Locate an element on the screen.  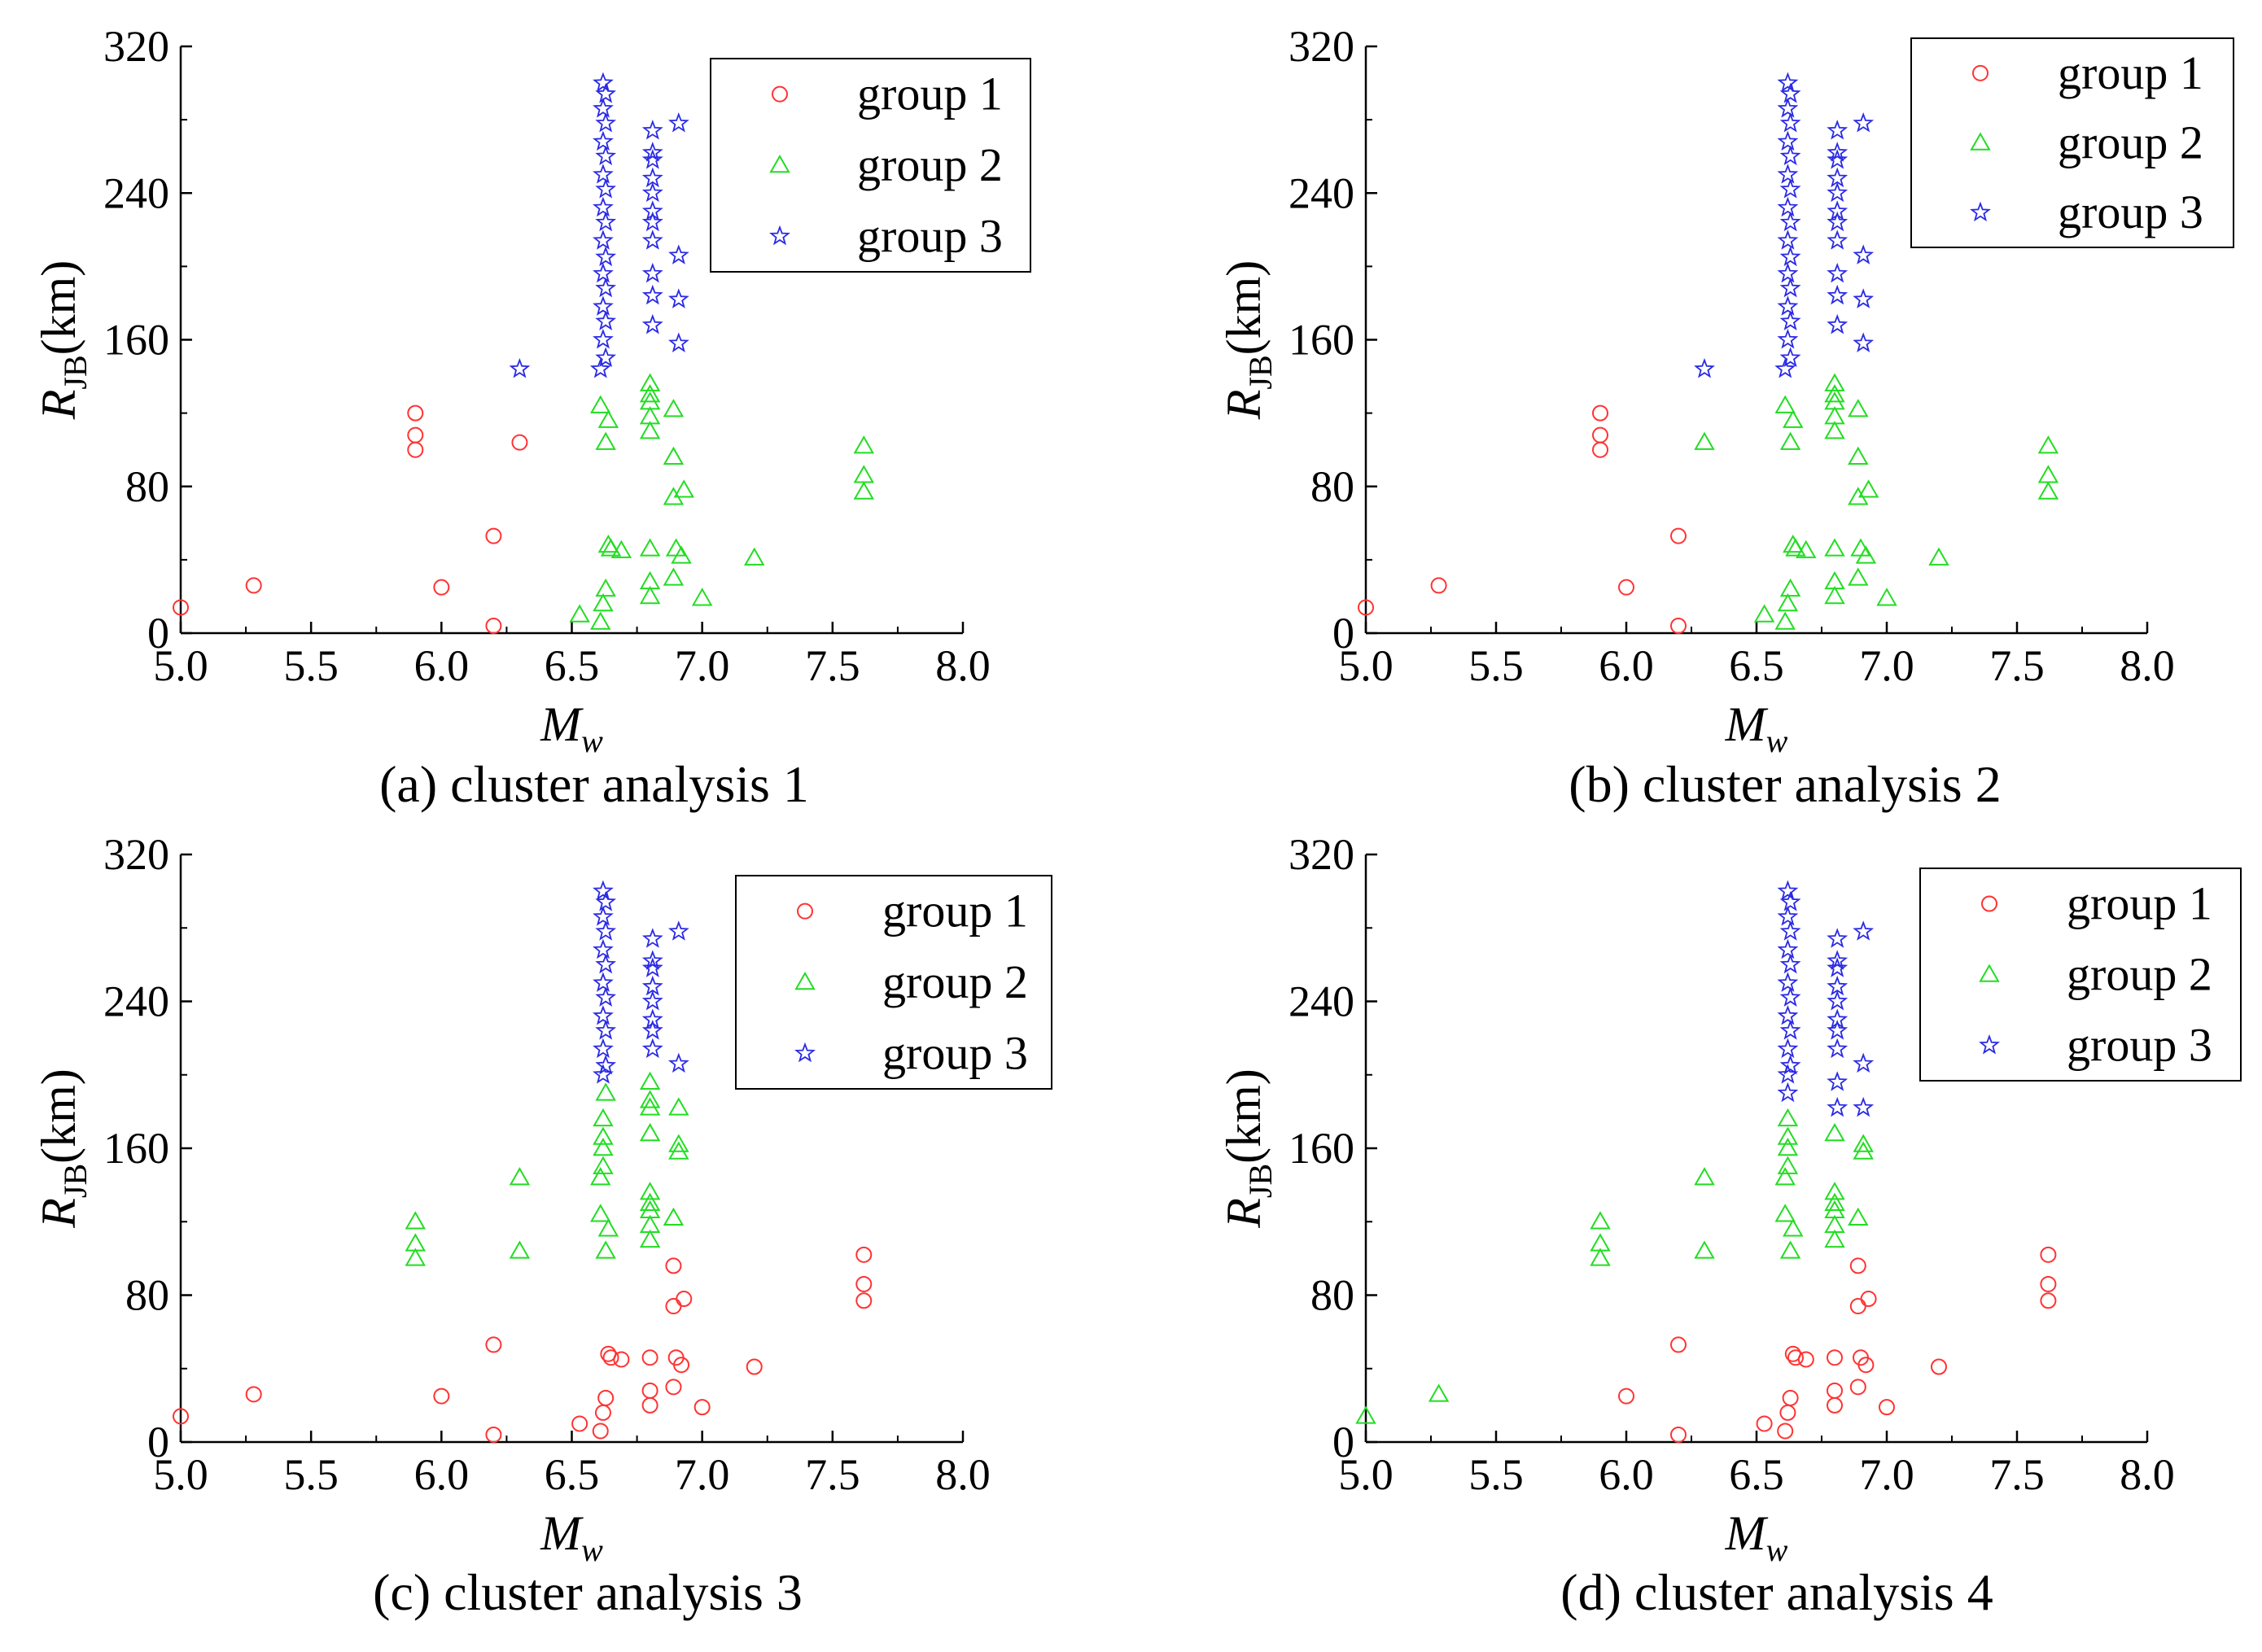
legend-marker is located at coordinates (1989, 1044).